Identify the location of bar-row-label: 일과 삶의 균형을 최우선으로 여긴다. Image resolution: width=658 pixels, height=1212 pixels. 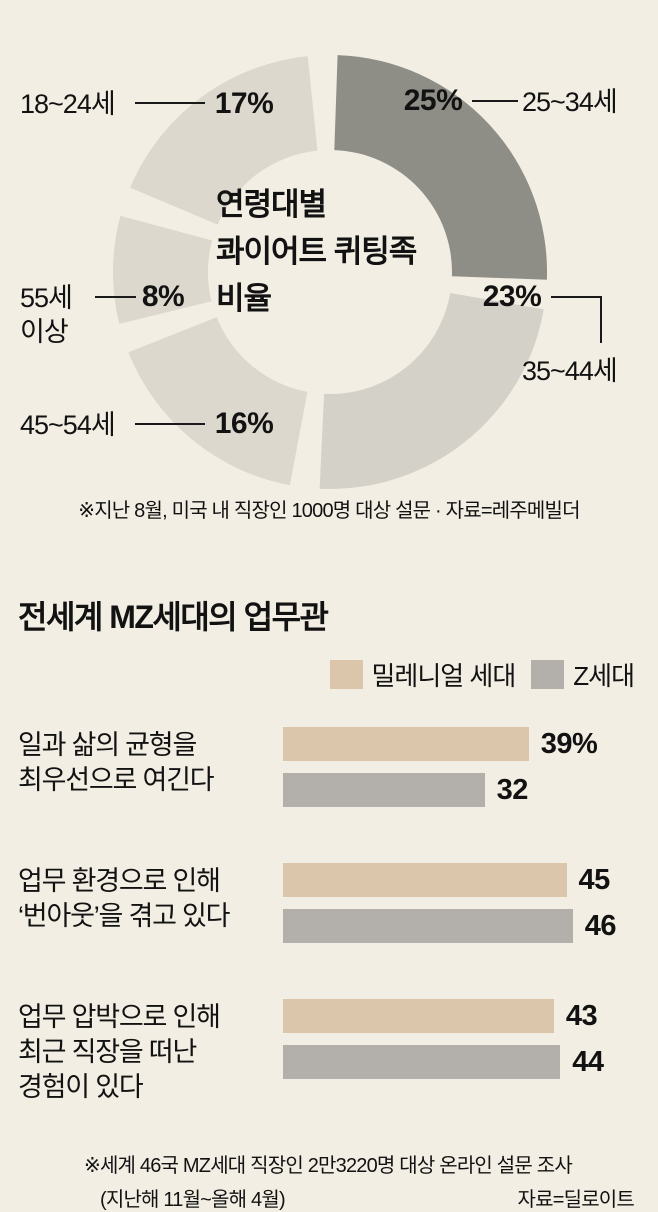
(141, 773).